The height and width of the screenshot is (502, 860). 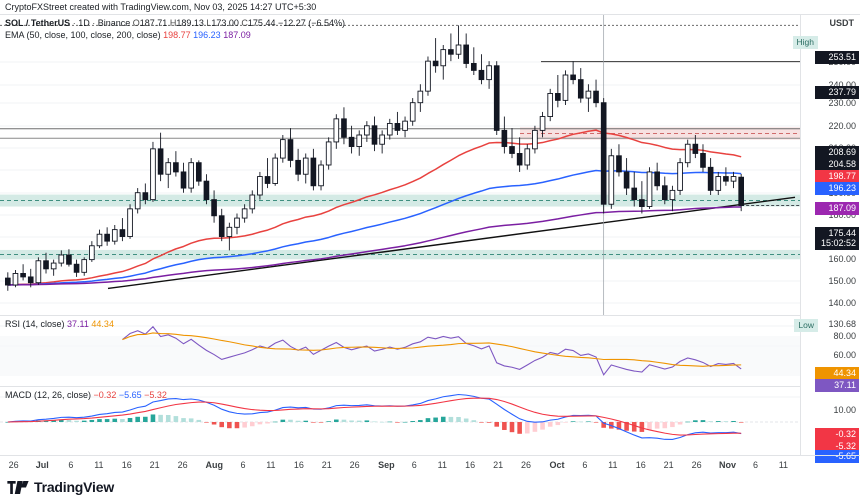 I want to click on price-badge: 208.69, so click(x=837, y=152).